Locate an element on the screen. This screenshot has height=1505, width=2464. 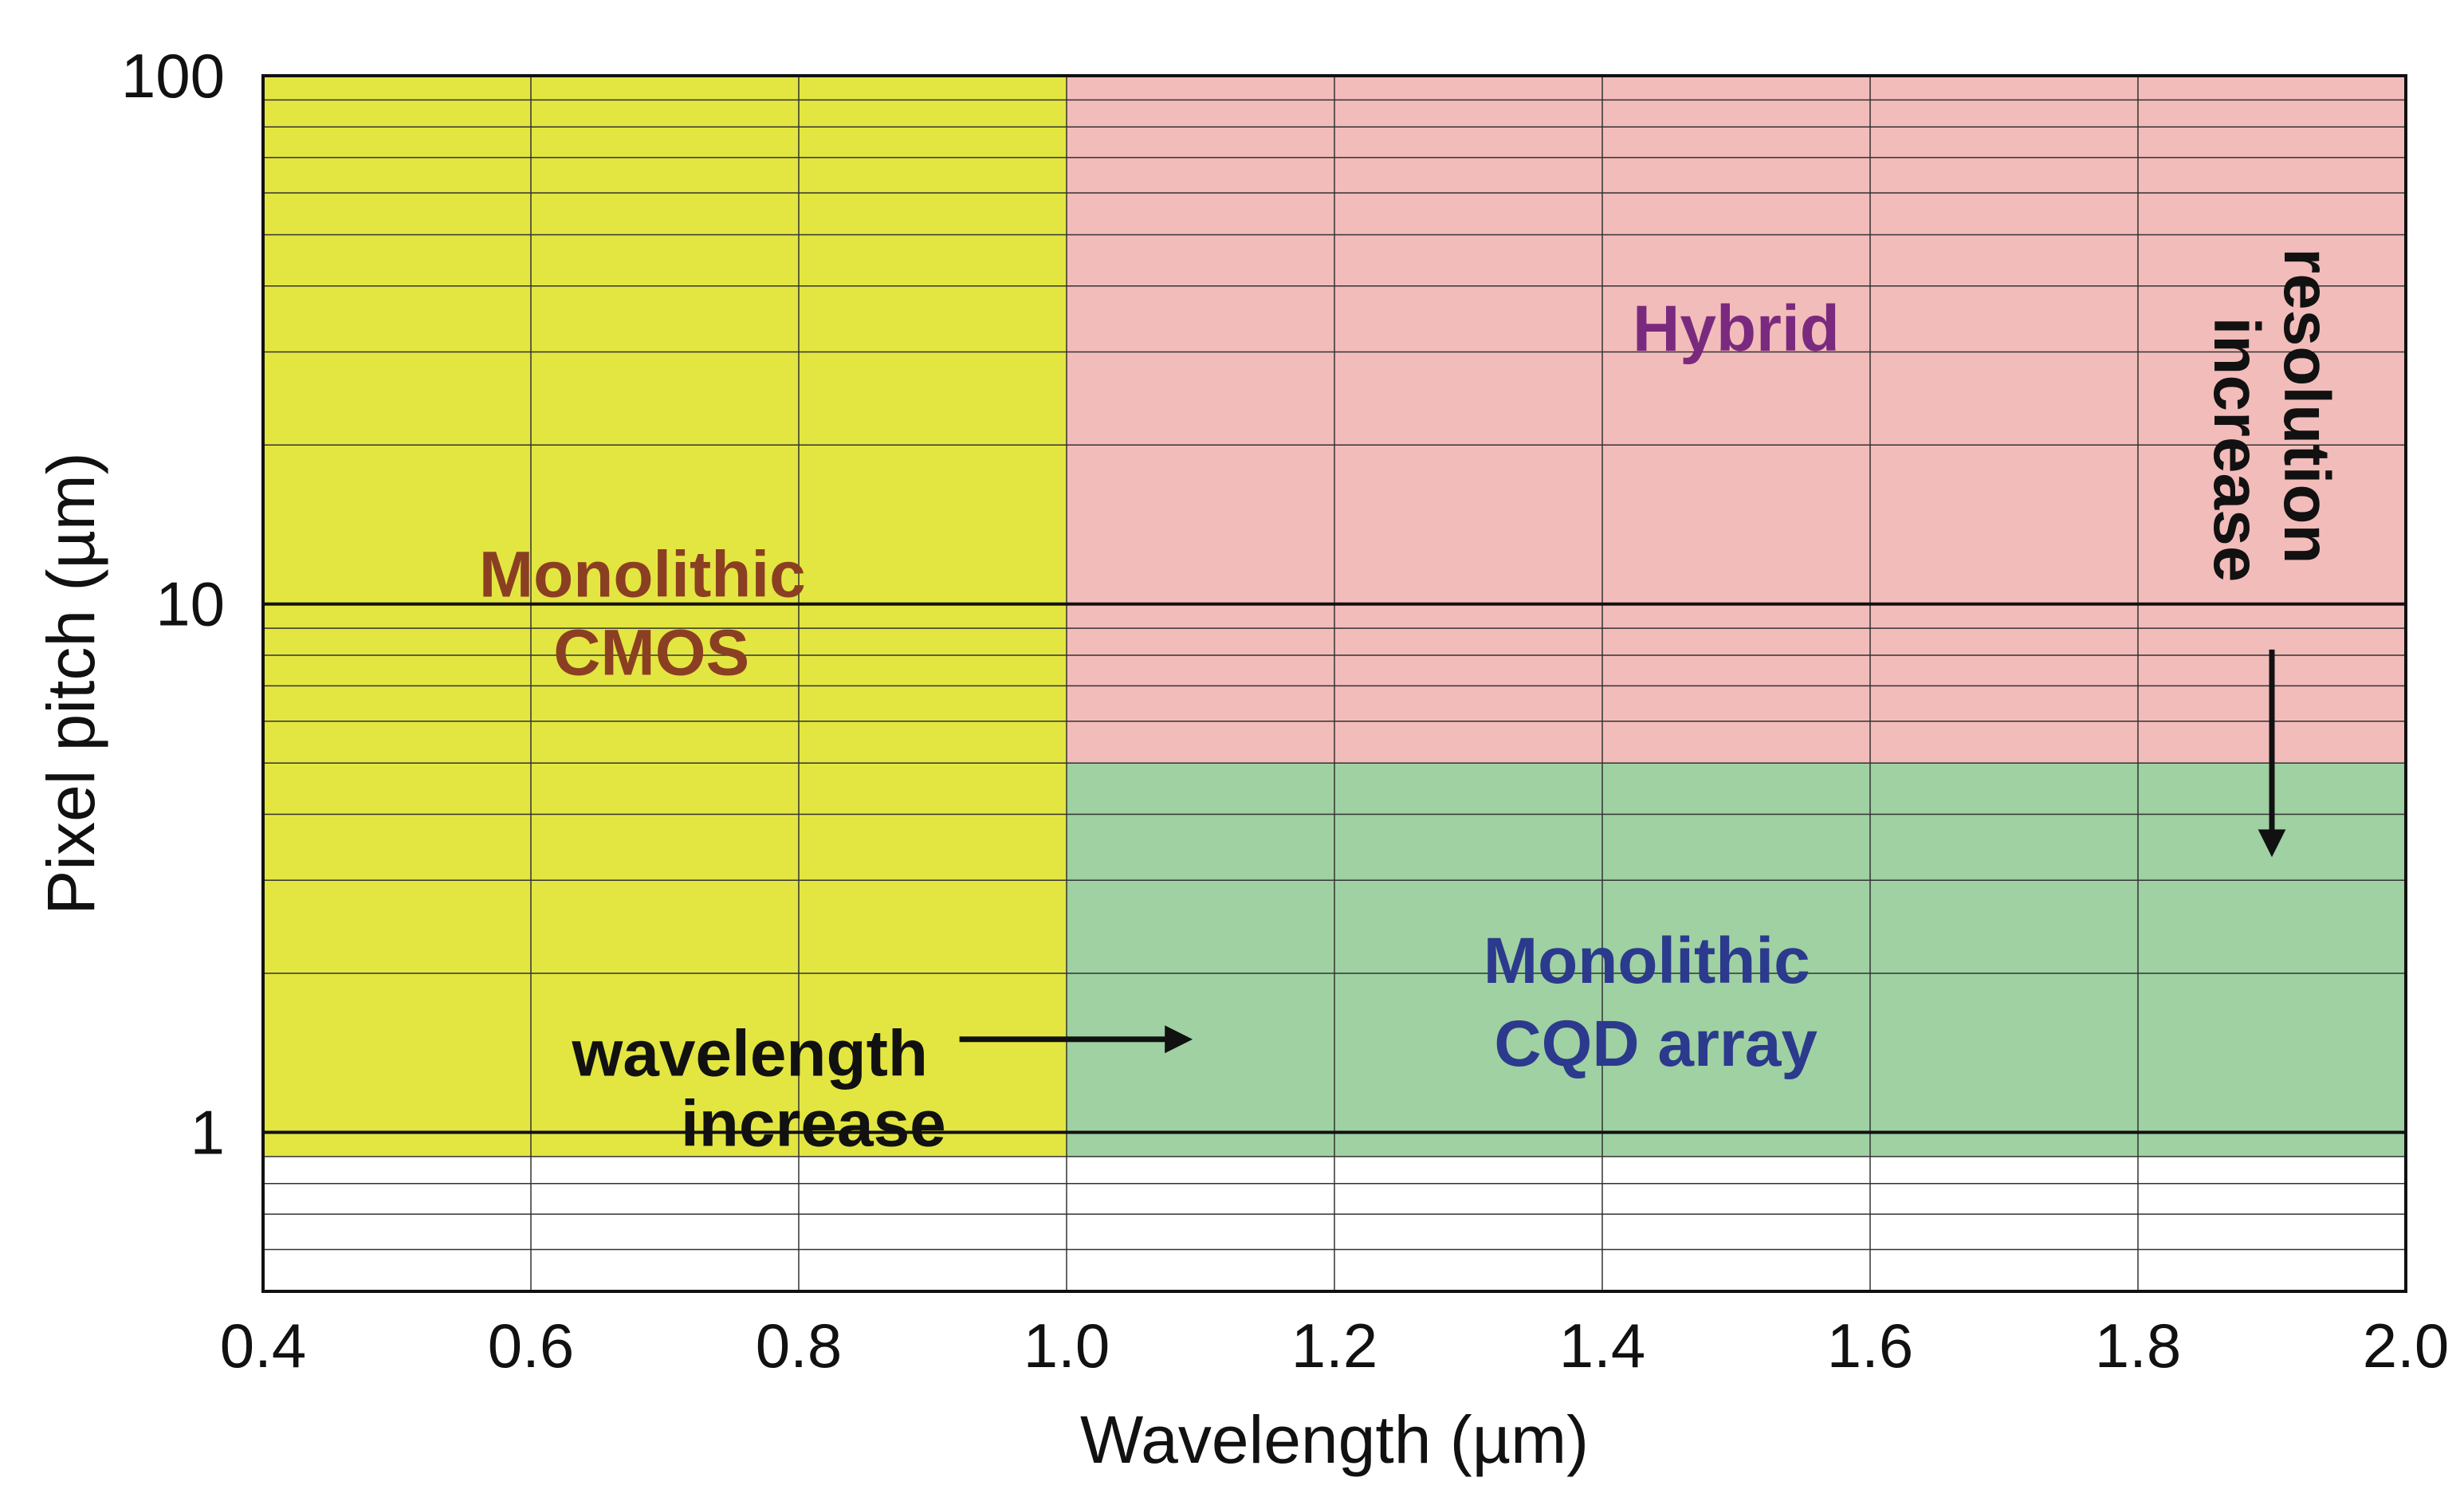
x-tick-label: 0.6 is located at coordinates (531, 1346).